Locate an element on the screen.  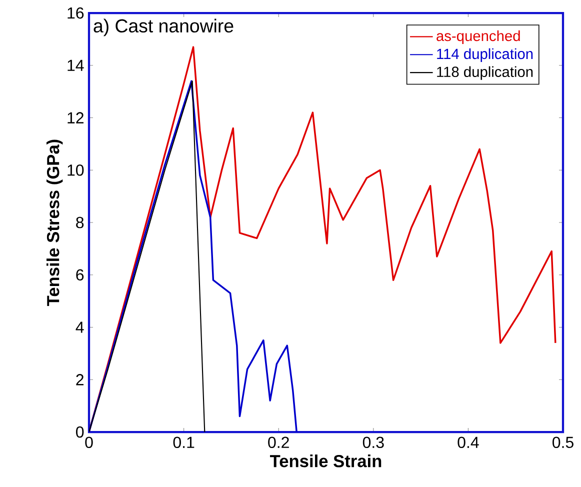
x-tick-label: 0.5 is located at coordinates (563, 442).